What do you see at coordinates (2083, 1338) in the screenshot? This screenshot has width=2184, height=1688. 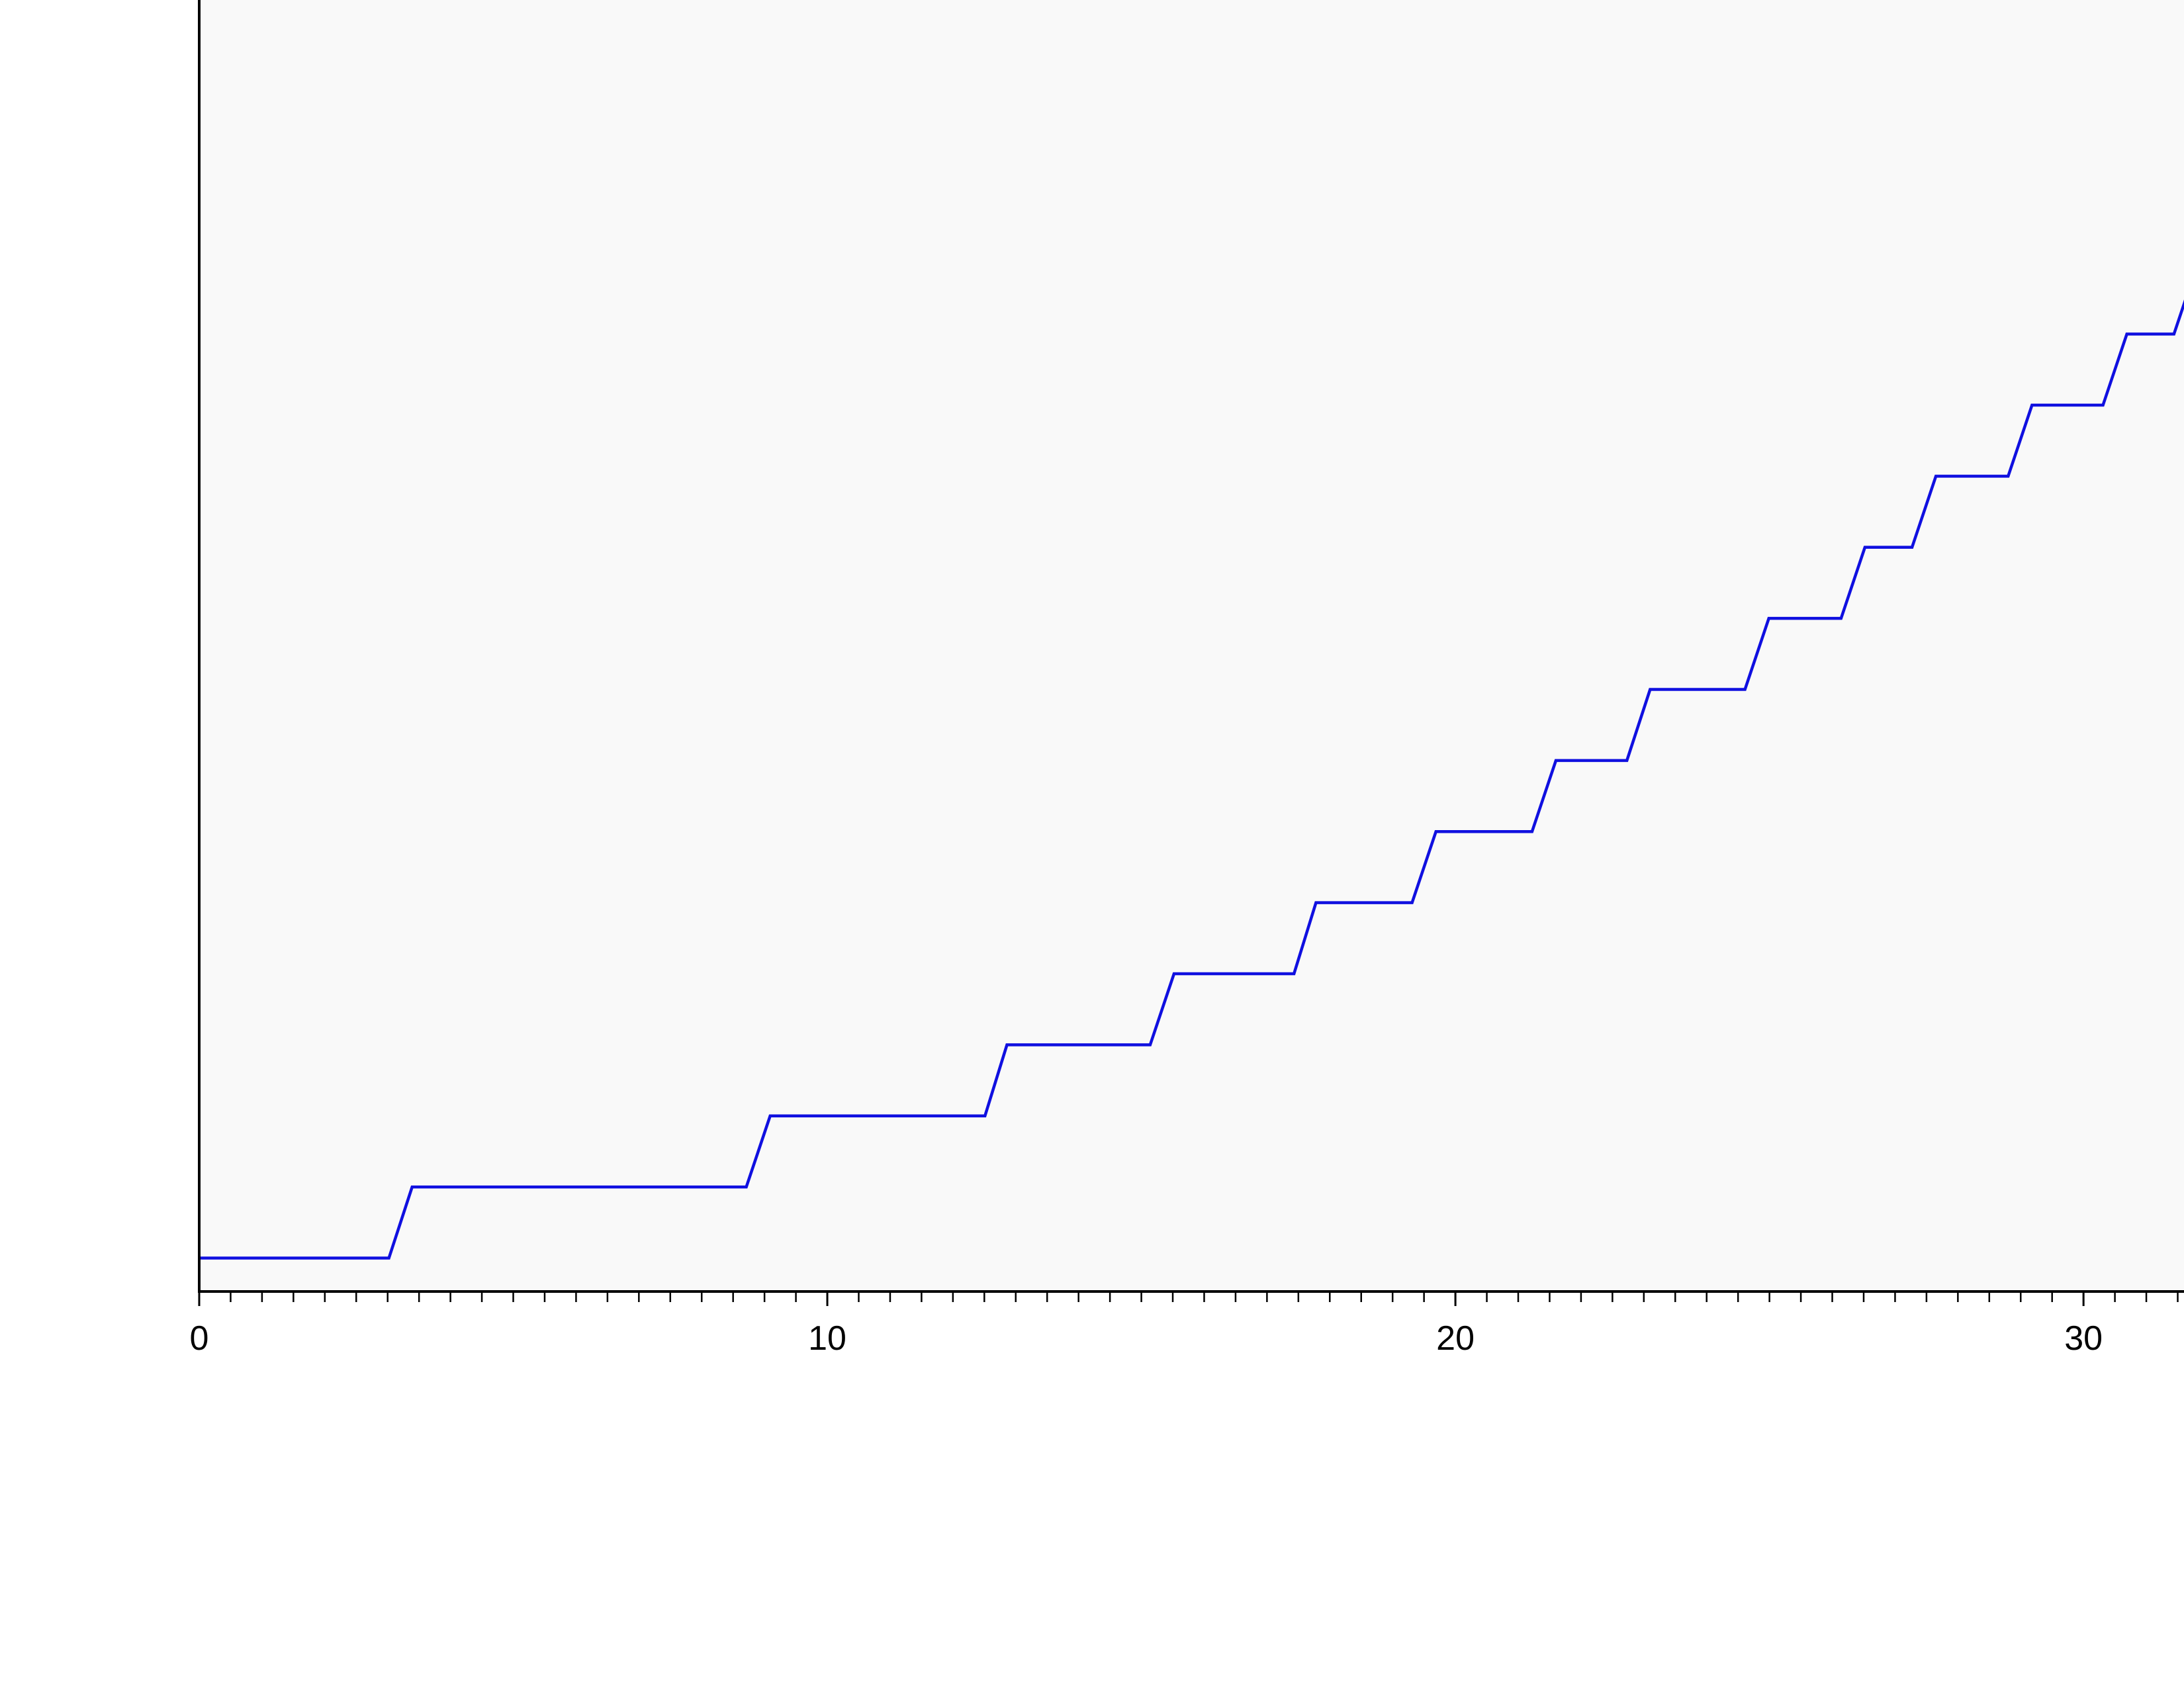 I see `x-tick-label: 30` at bounding box center [2083, 1338].